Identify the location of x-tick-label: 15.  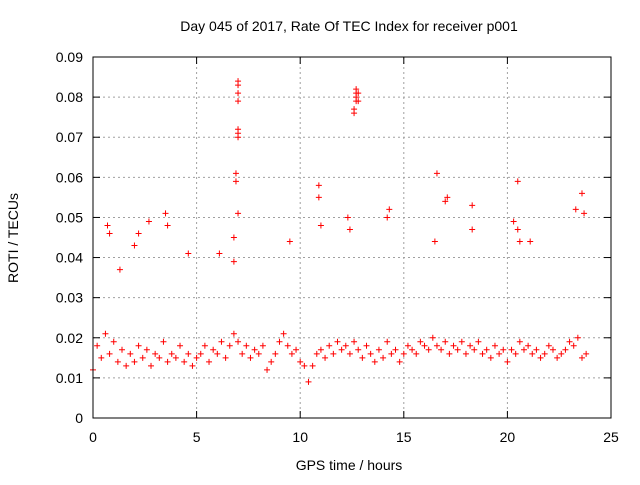
(404, 437).